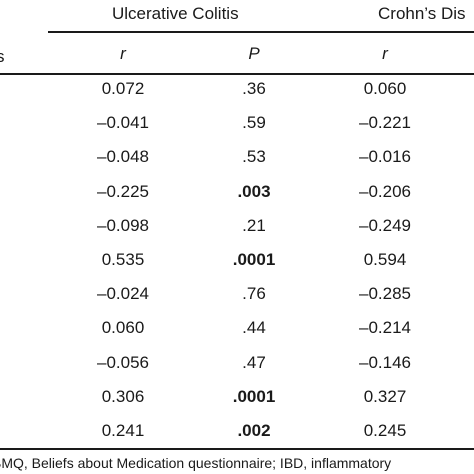 Image resolution: width=474 pixels, height=474 pixels. I want to click on cell-value: .59, so click(254, 122).